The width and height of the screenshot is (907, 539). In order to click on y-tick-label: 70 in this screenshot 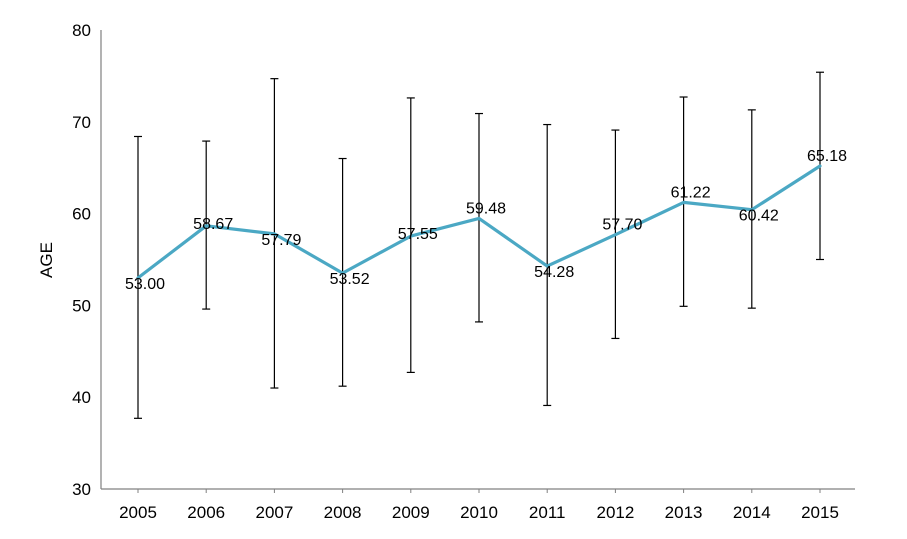, I will do `click(81, 122)`.